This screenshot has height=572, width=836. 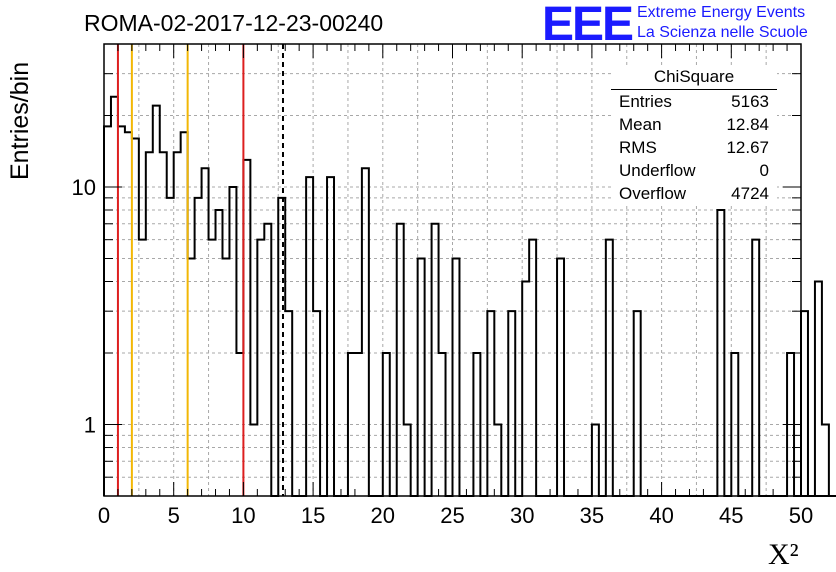 What do you see at coordinates (640, 124) in the screenshot?
I see `stats-label: Mean` at bounding box center [640, 124].